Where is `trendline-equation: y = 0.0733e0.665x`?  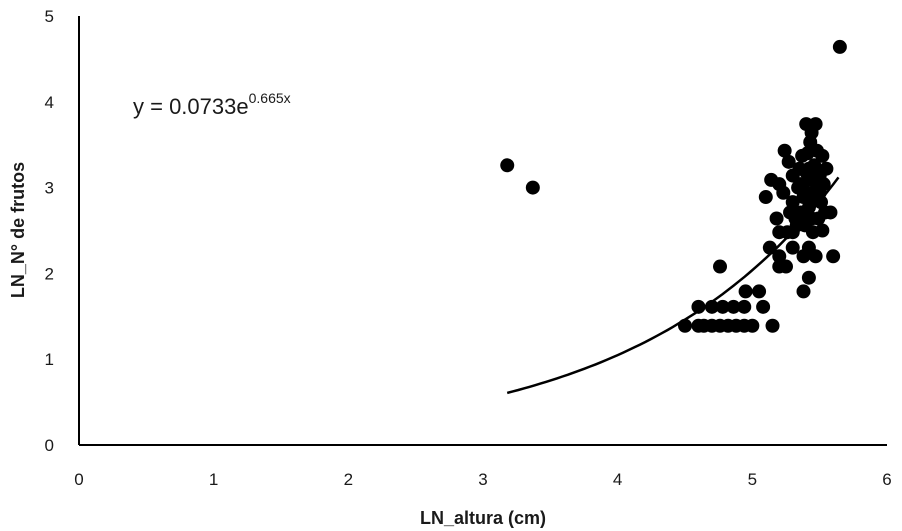
trendline-equation: y = 0.0733e0.665x is located at coordinates (212, 104).